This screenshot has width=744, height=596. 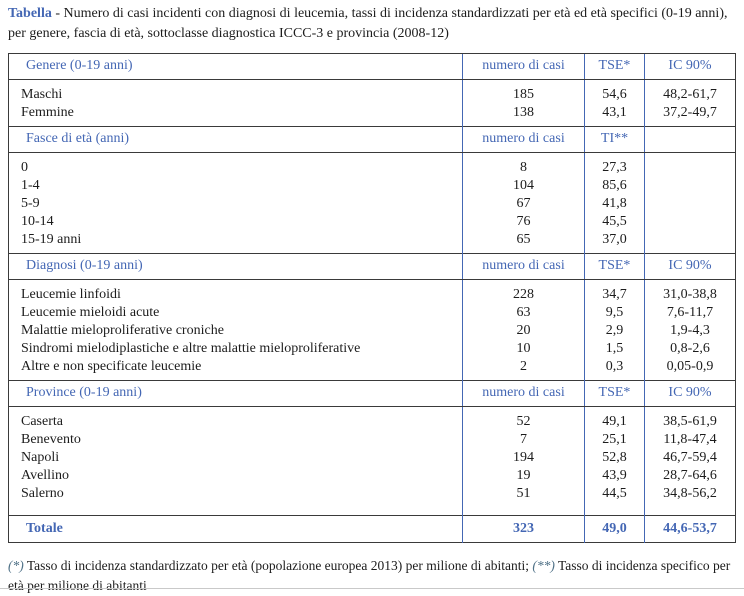 I want to click on table-cell: 43,1, so click(x=614, y=115).